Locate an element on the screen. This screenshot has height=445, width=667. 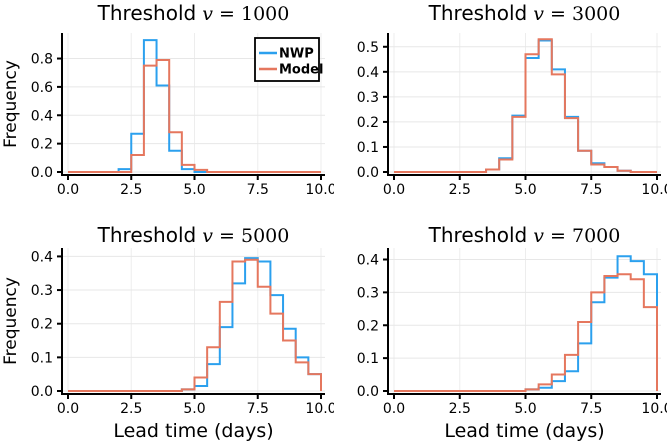
title-math-value: = 5000 is located at coordinates (251, 236).